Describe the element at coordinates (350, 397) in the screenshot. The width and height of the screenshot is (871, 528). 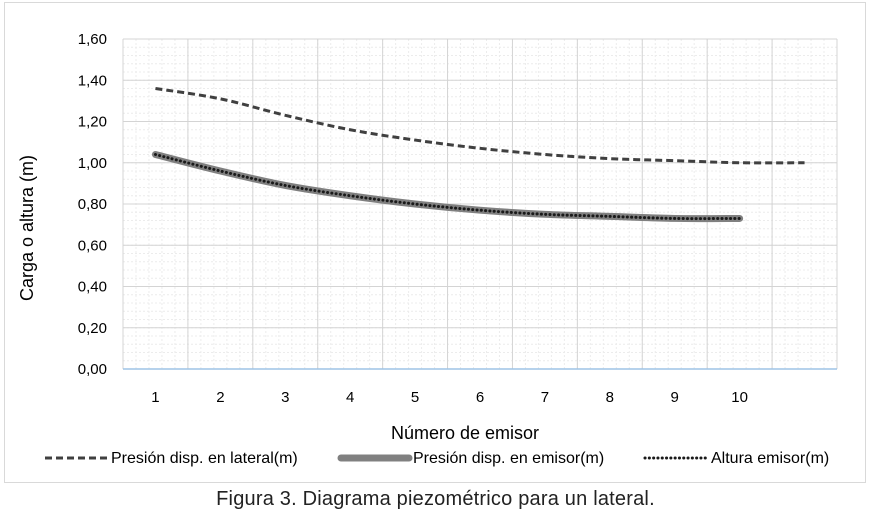
I see `x-tick-label: 4` at that location.